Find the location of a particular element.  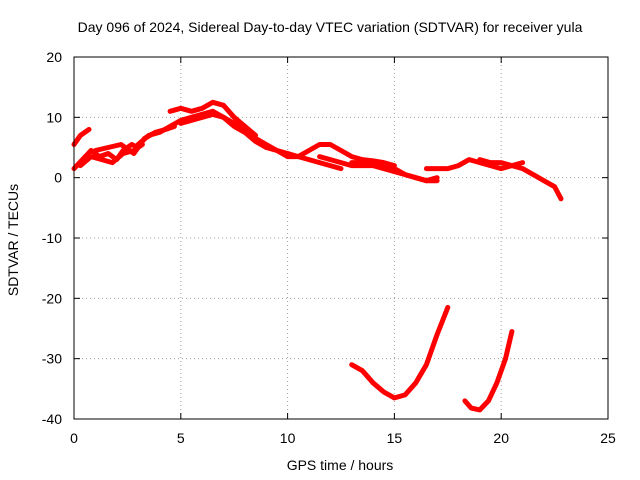

y-tick-label: 10 is located at coordinates (54, 117).